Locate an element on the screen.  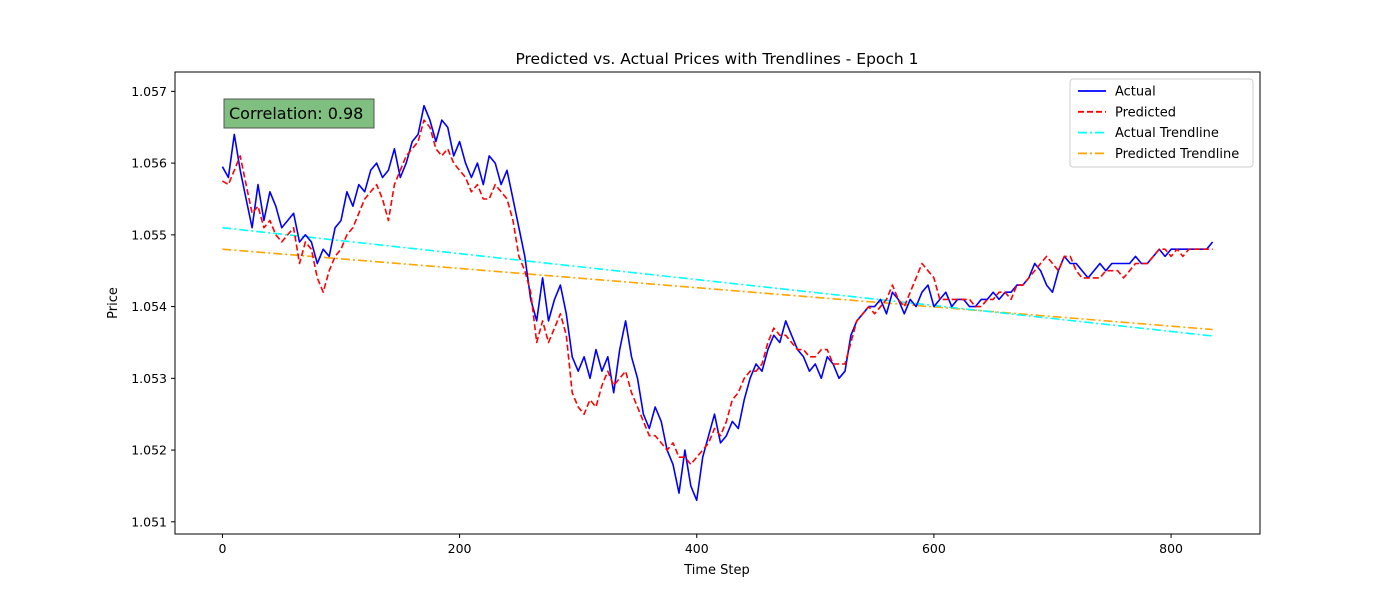
x-tick-label: 600 is located at coordinates (934, 548).